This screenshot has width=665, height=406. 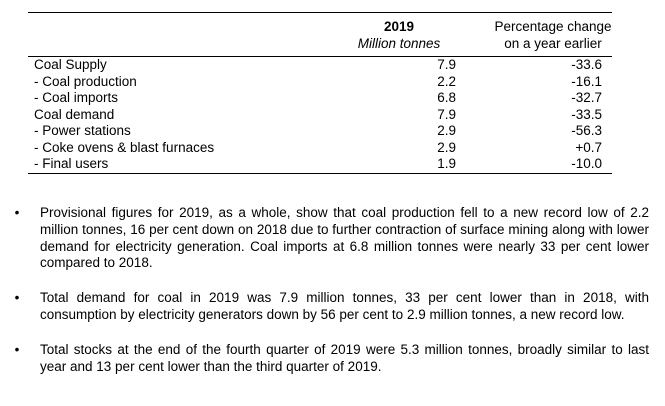 What do you see at coordinates (320, 98) in the screenshot?
I see `table-row: - Coal imports 6.8 -32.7` at bounding box center [320, 98].